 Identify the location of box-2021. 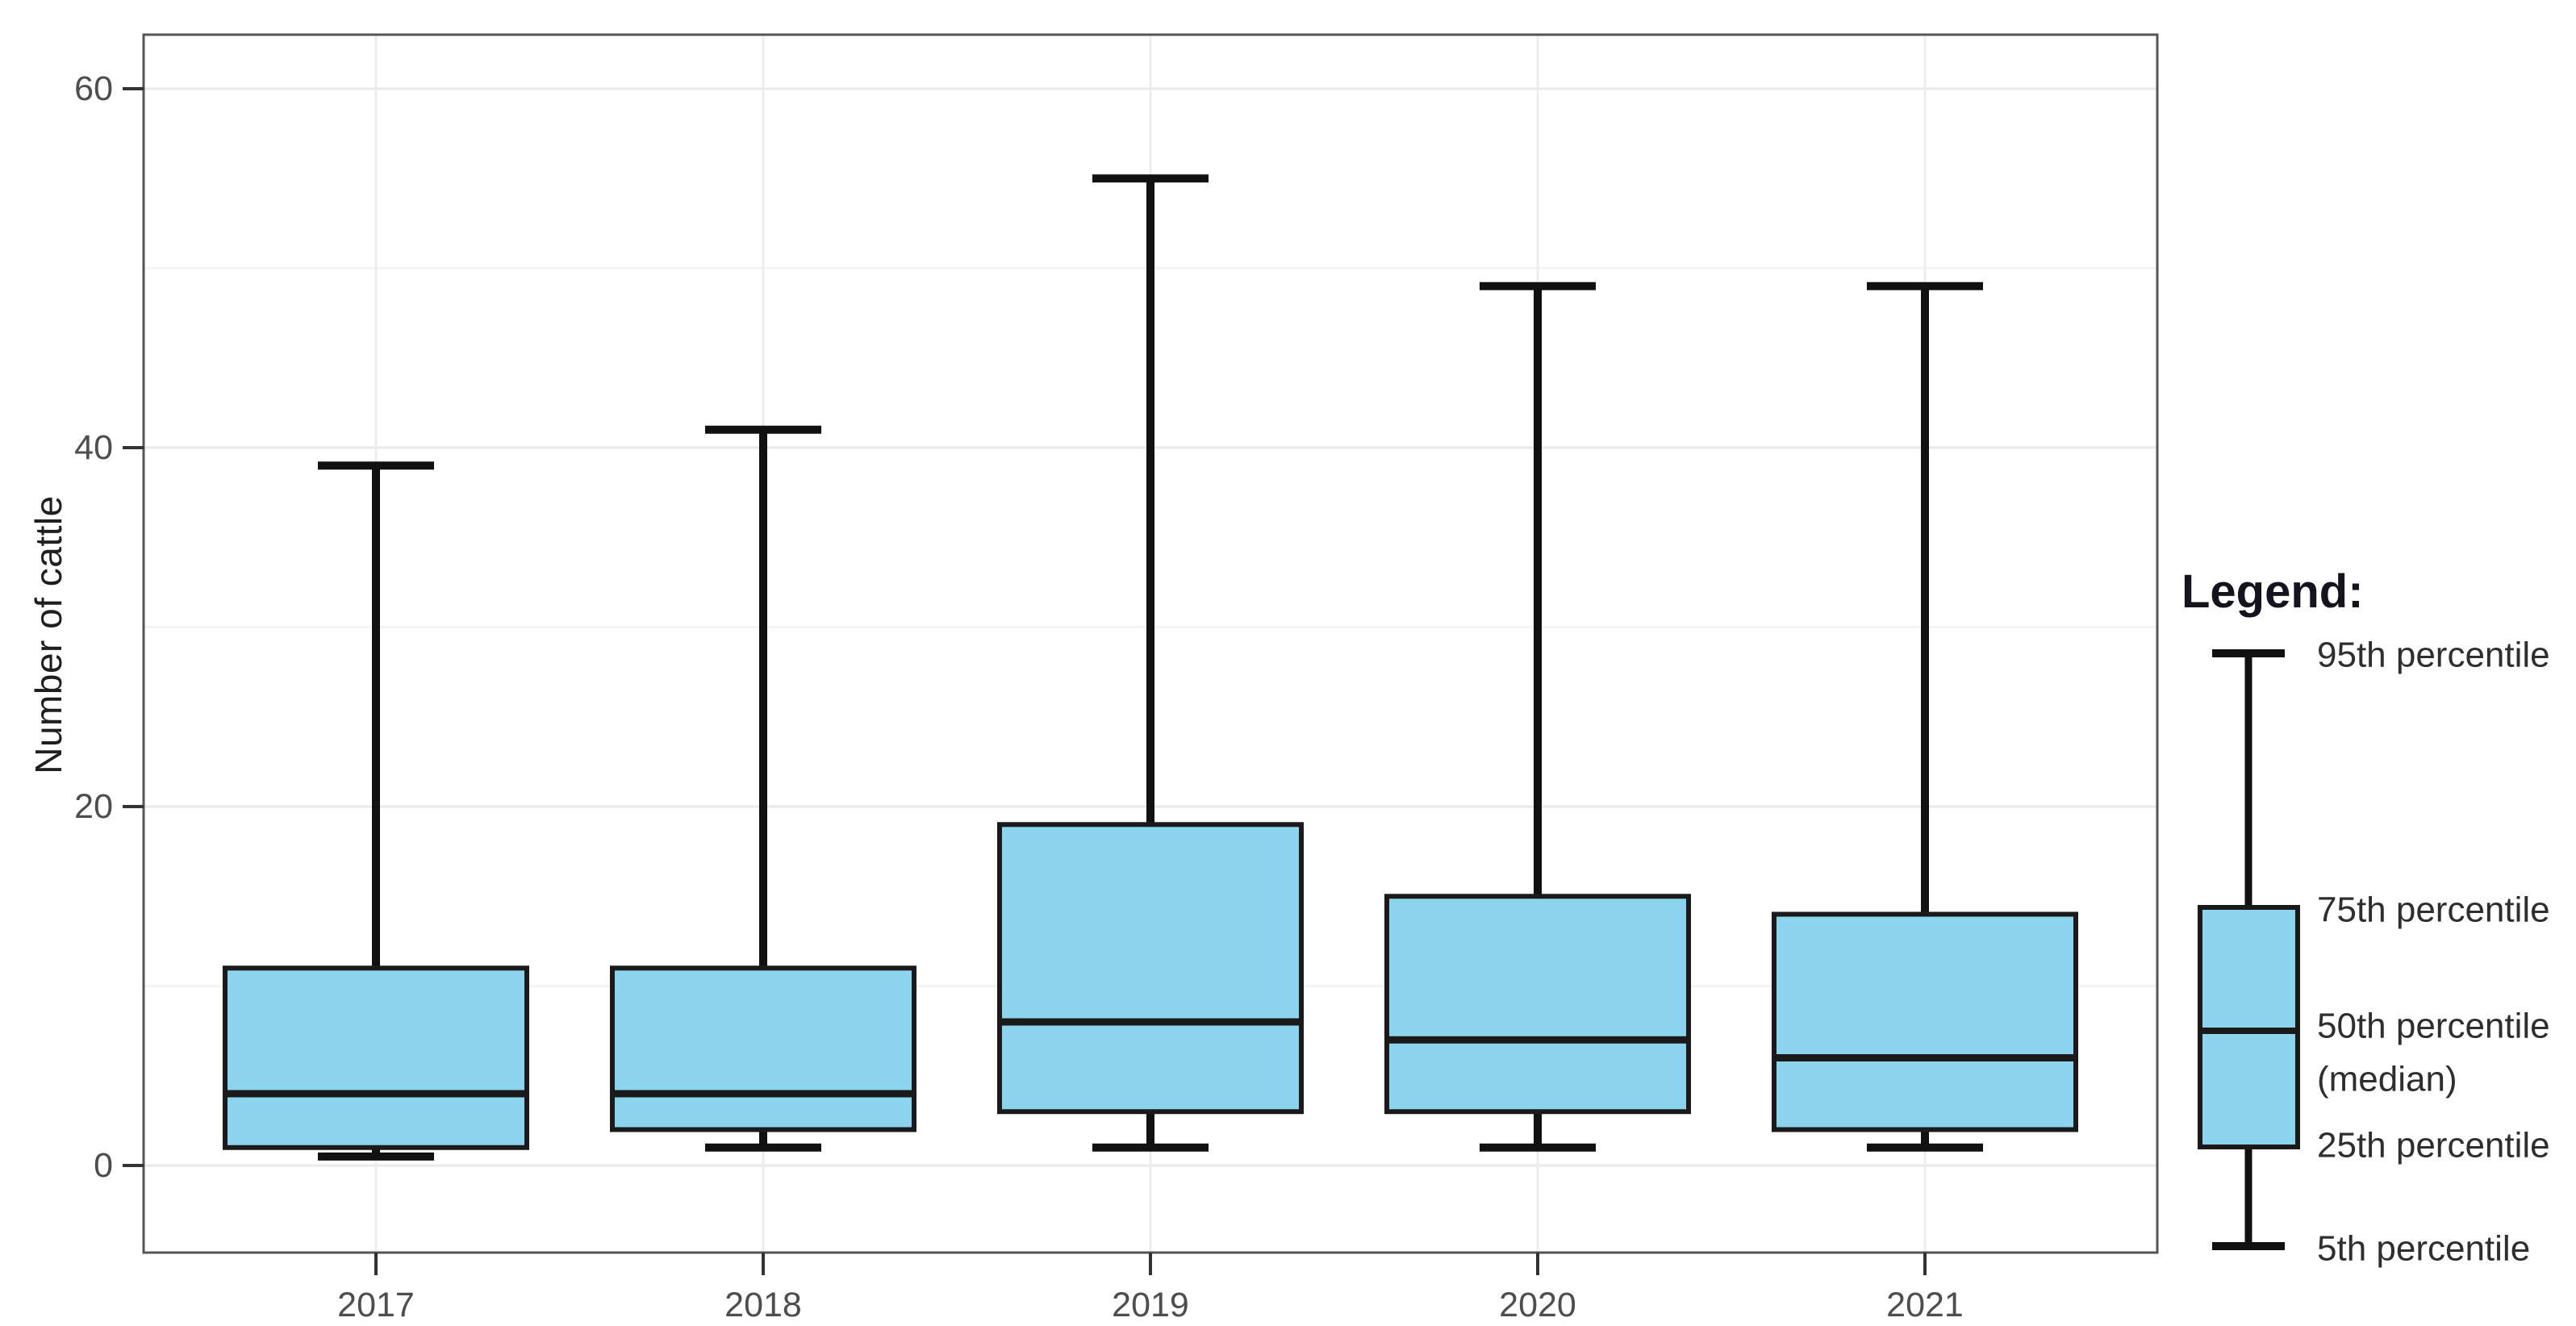
(1925, 1021).